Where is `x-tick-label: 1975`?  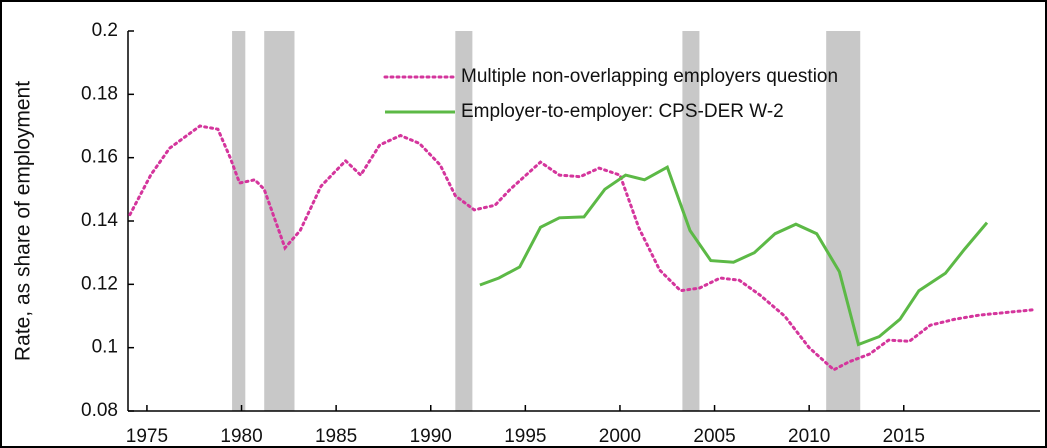 x-tick-label: 1975 is located at coordinates (147, 436).